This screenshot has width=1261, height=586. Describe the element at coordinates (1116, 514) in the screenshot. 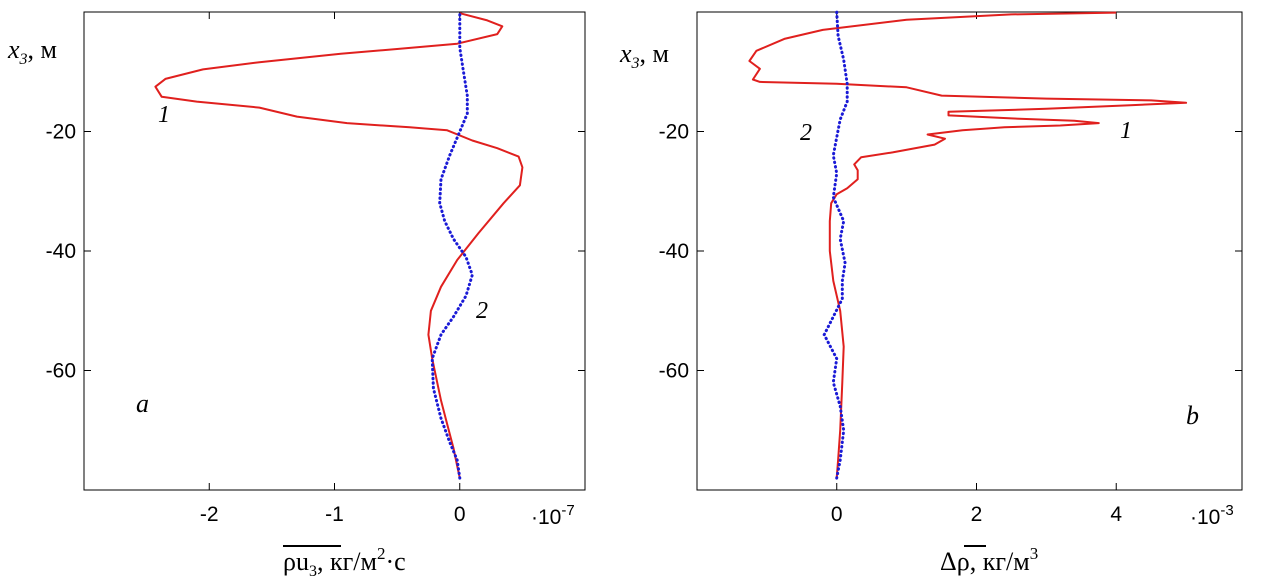

I see `x-tick-label: 4` at that location.